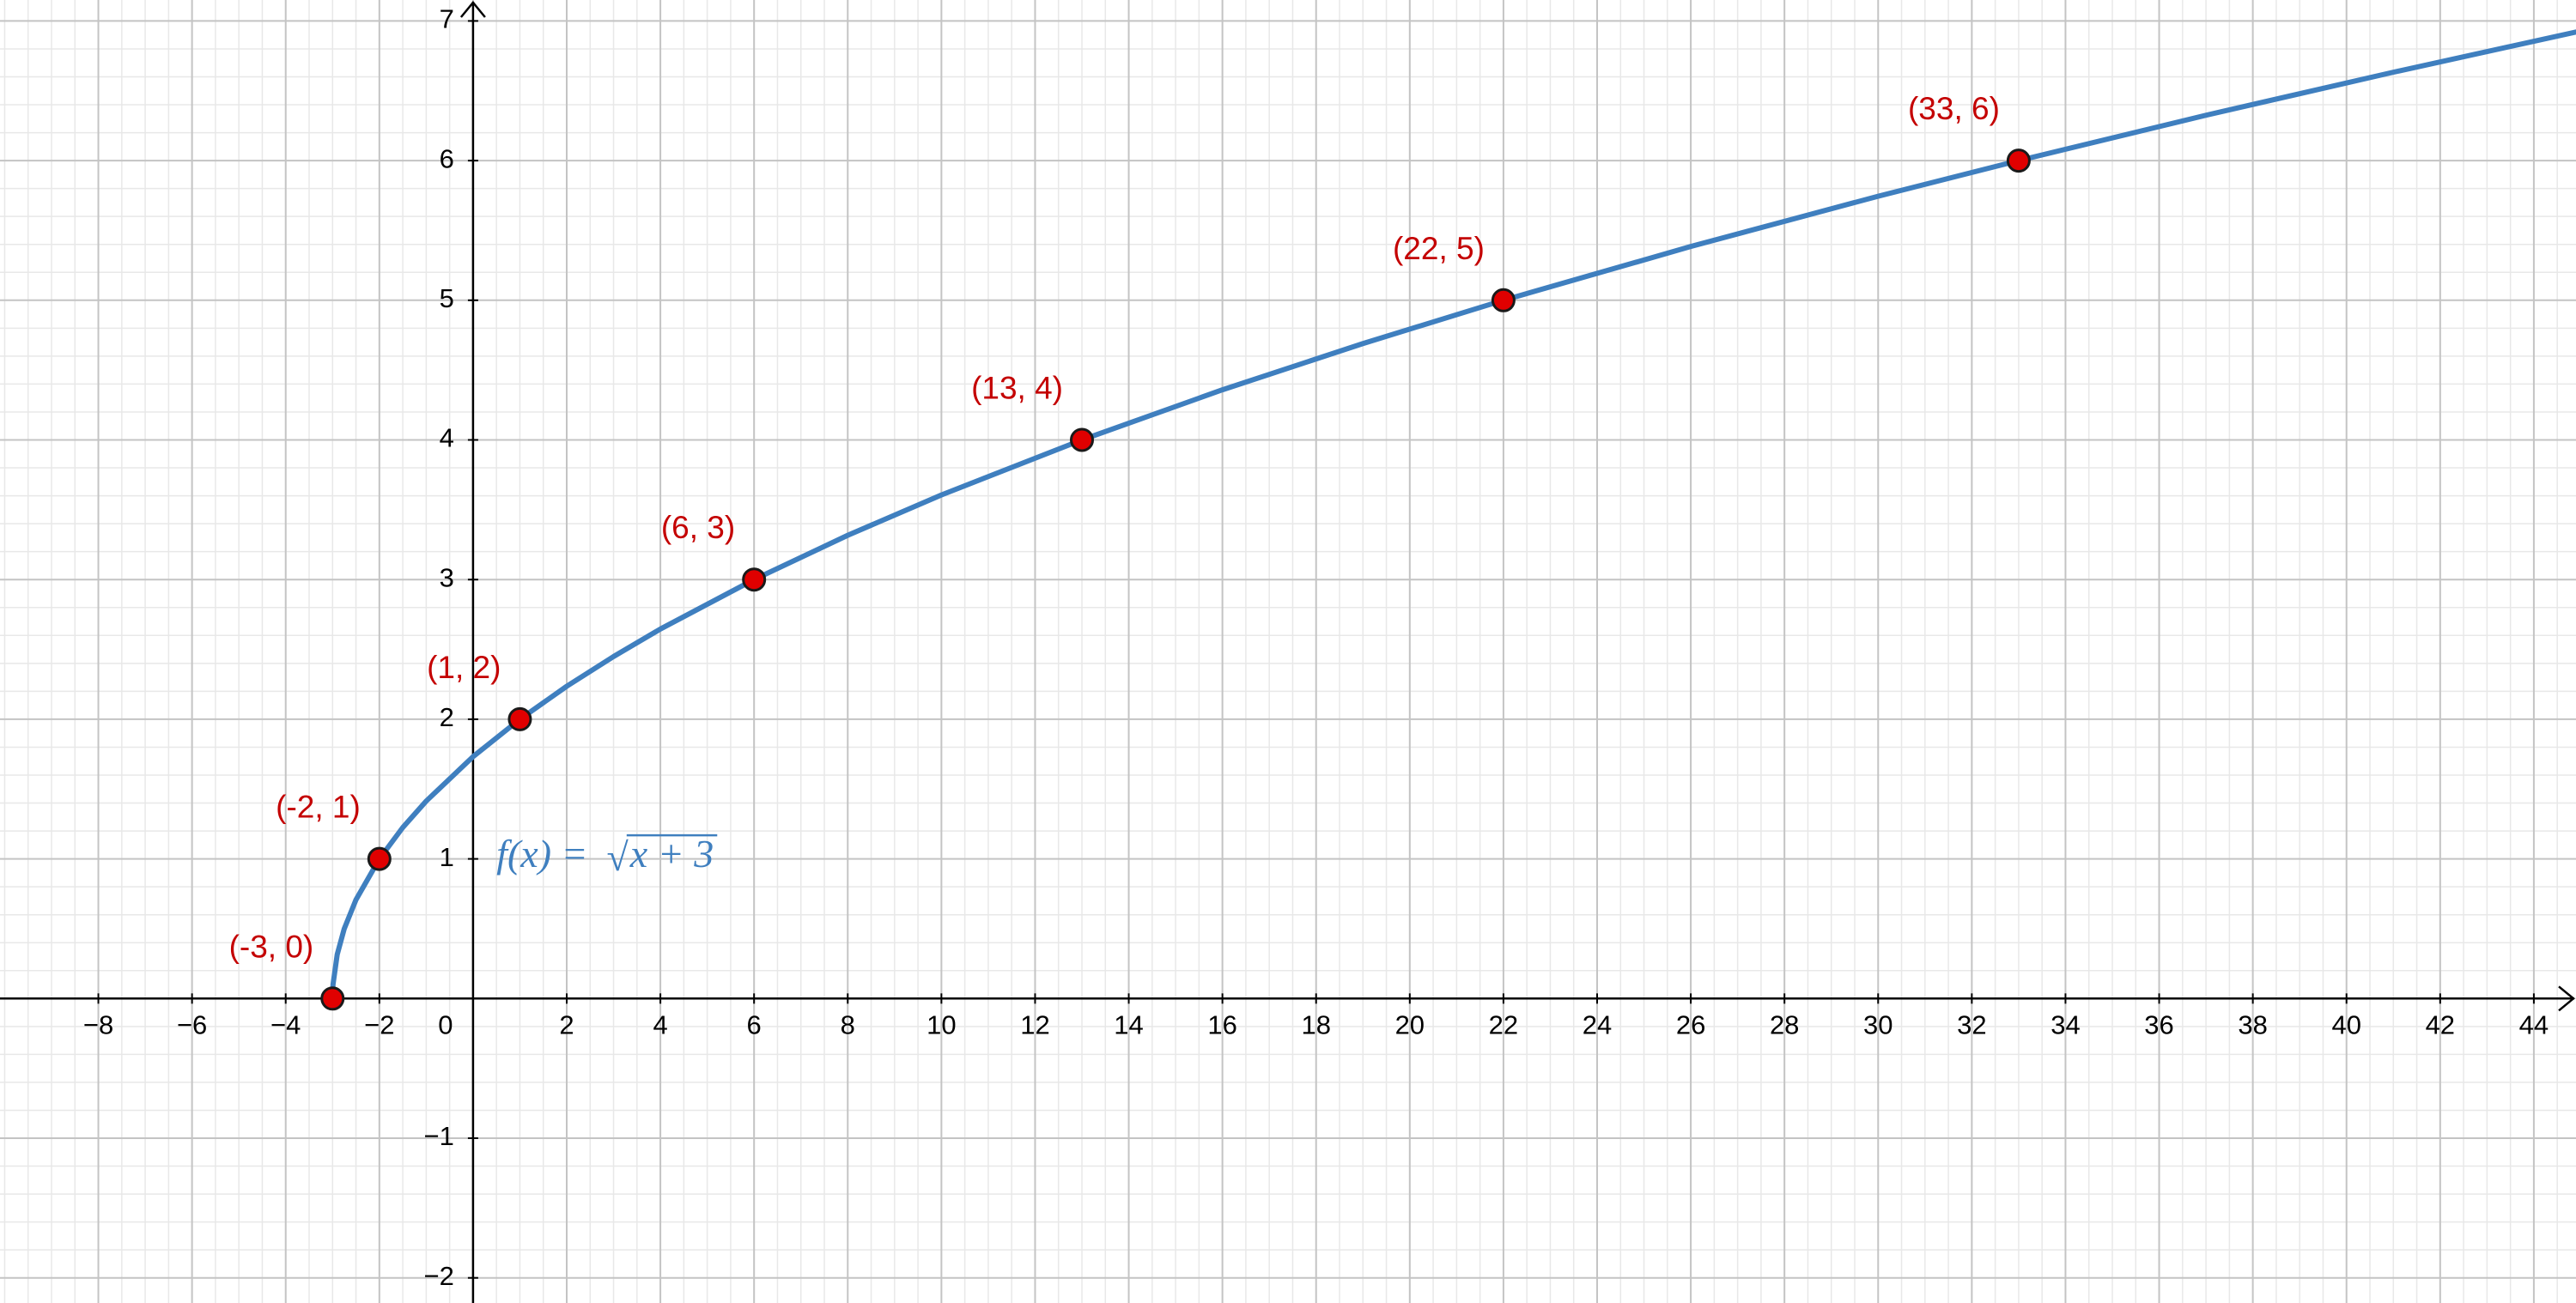 This screenshot has height=1303, width=2576. Describe the element at coordinates (618, 857) in the screenshot. I see `formula-radical: √` at that location.